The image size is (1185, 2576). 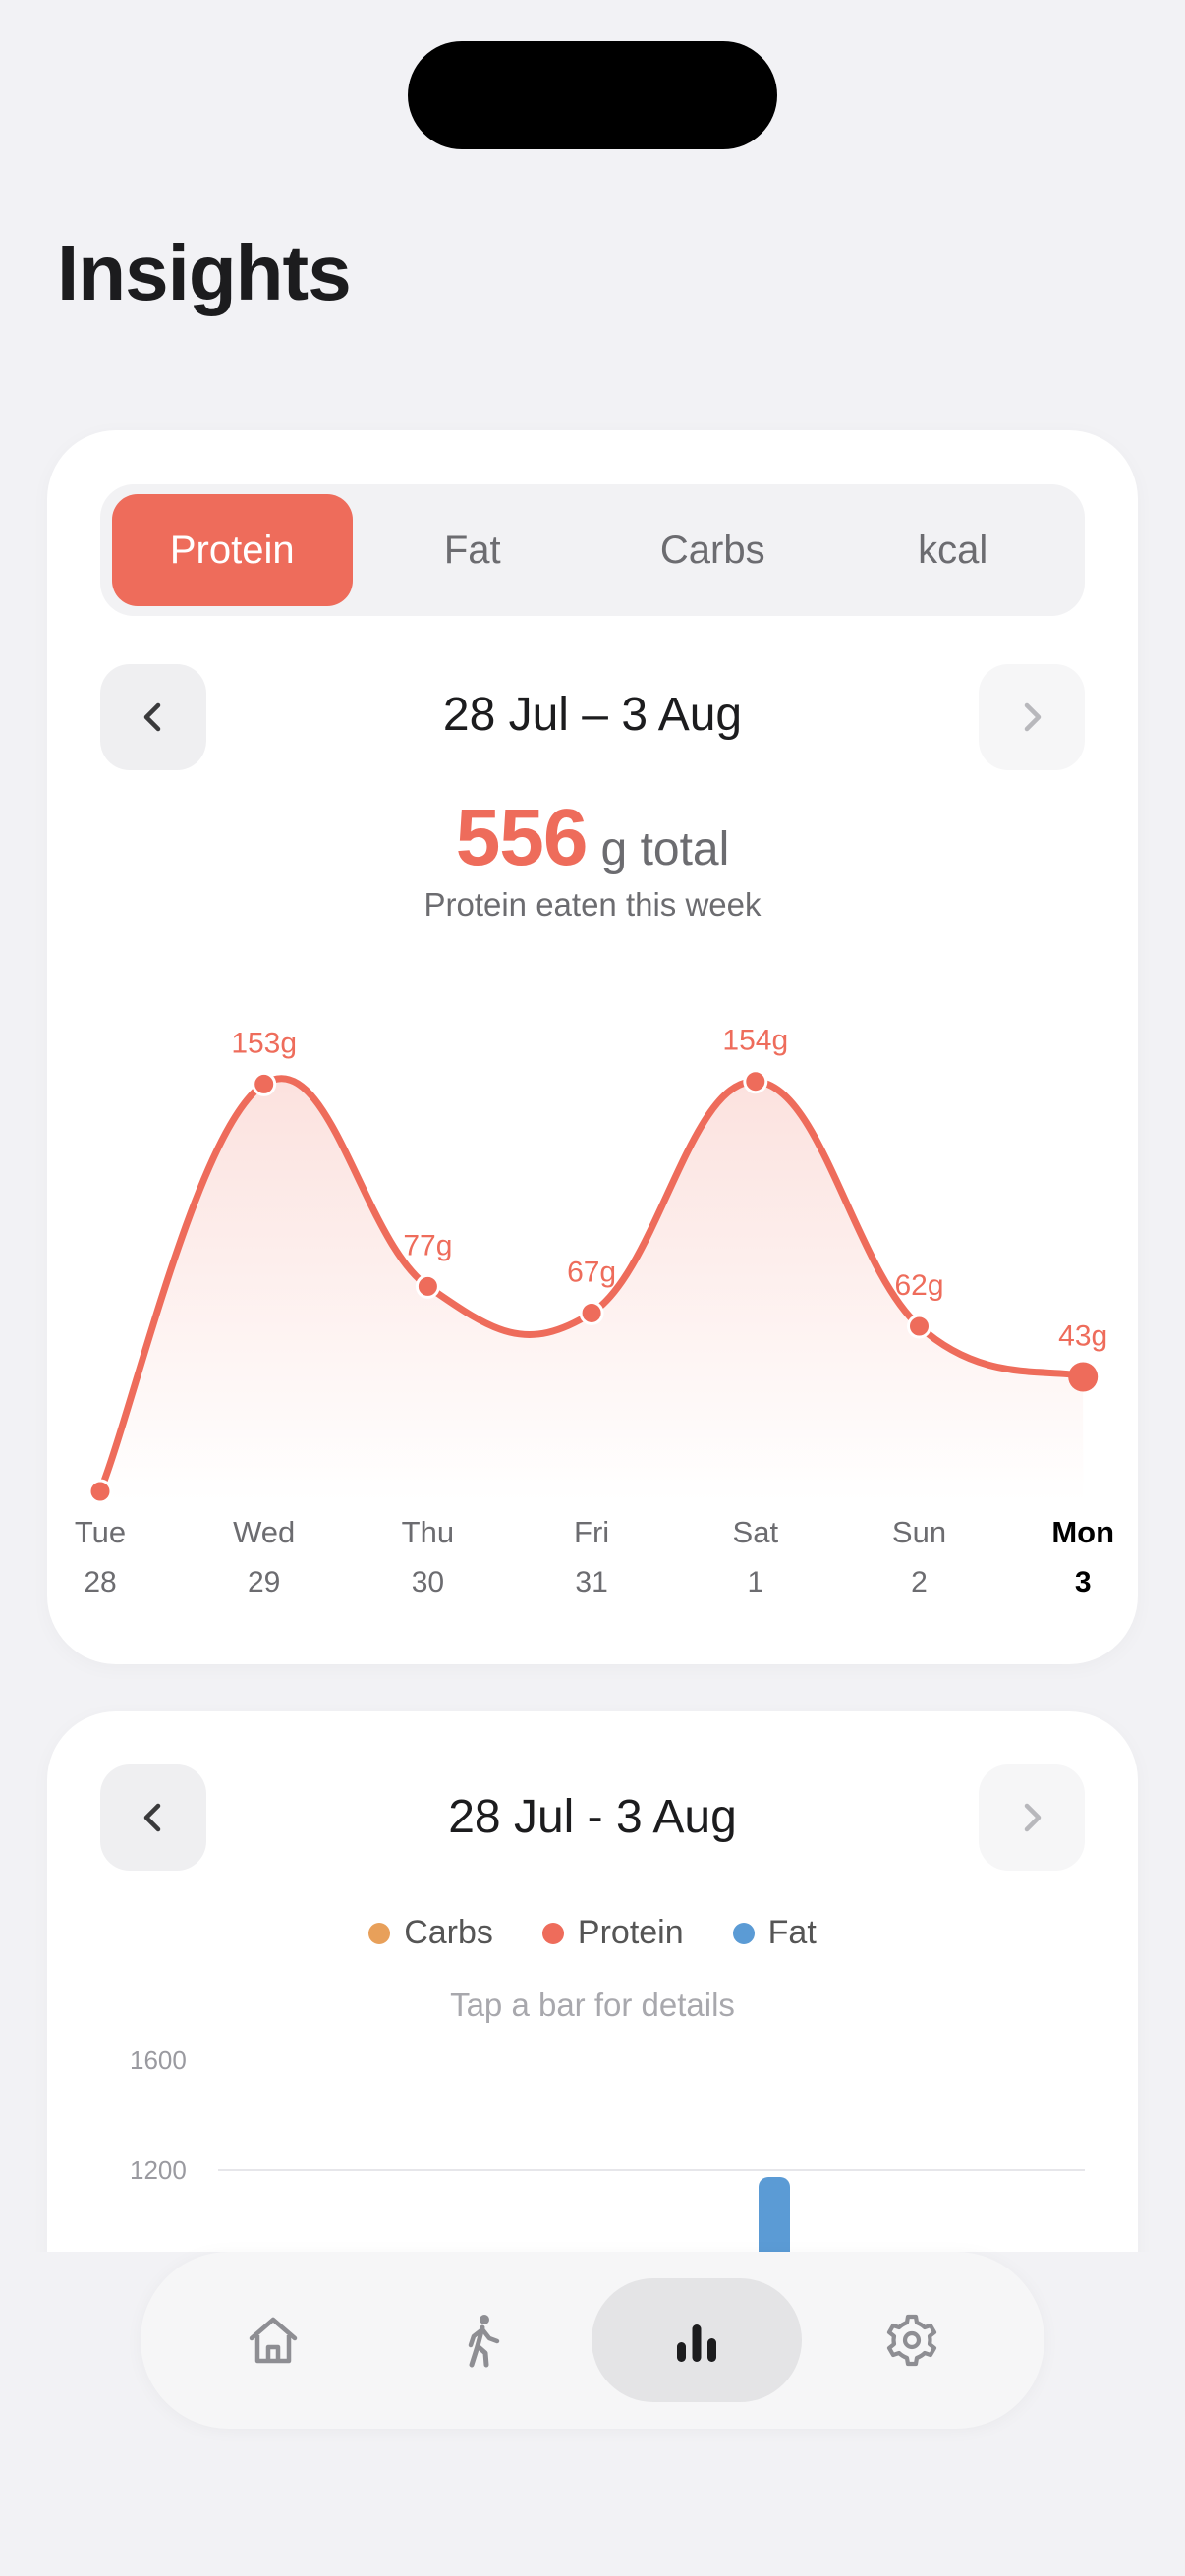 What do you see at coordinates (592, 1272) in the screenshot?
I see `data-label: 67g` at bounding box center [592, 1272].